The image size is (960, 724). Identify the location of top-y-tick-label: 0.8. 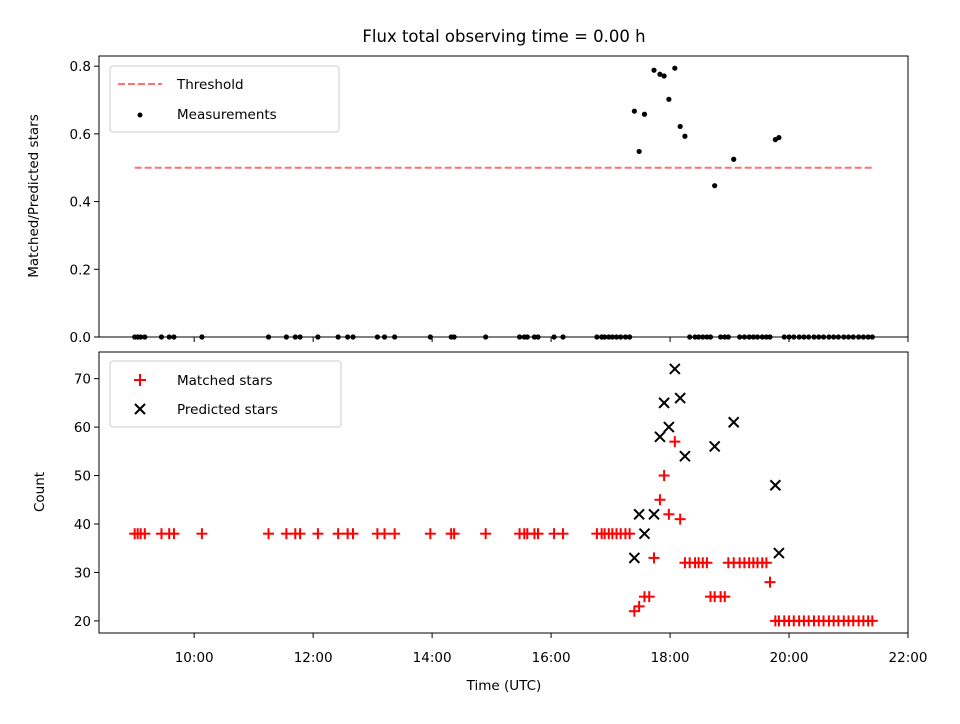
(80, 67).